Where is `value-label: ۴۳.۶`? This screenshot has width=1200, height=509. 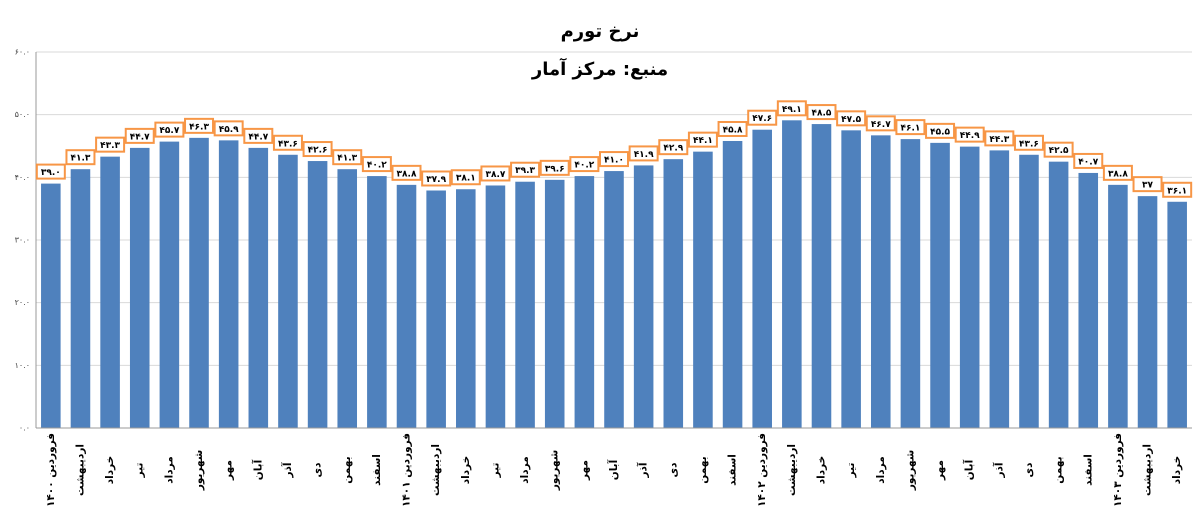
value-label: ۴۳.۶ is located at coordinates (288, 144).